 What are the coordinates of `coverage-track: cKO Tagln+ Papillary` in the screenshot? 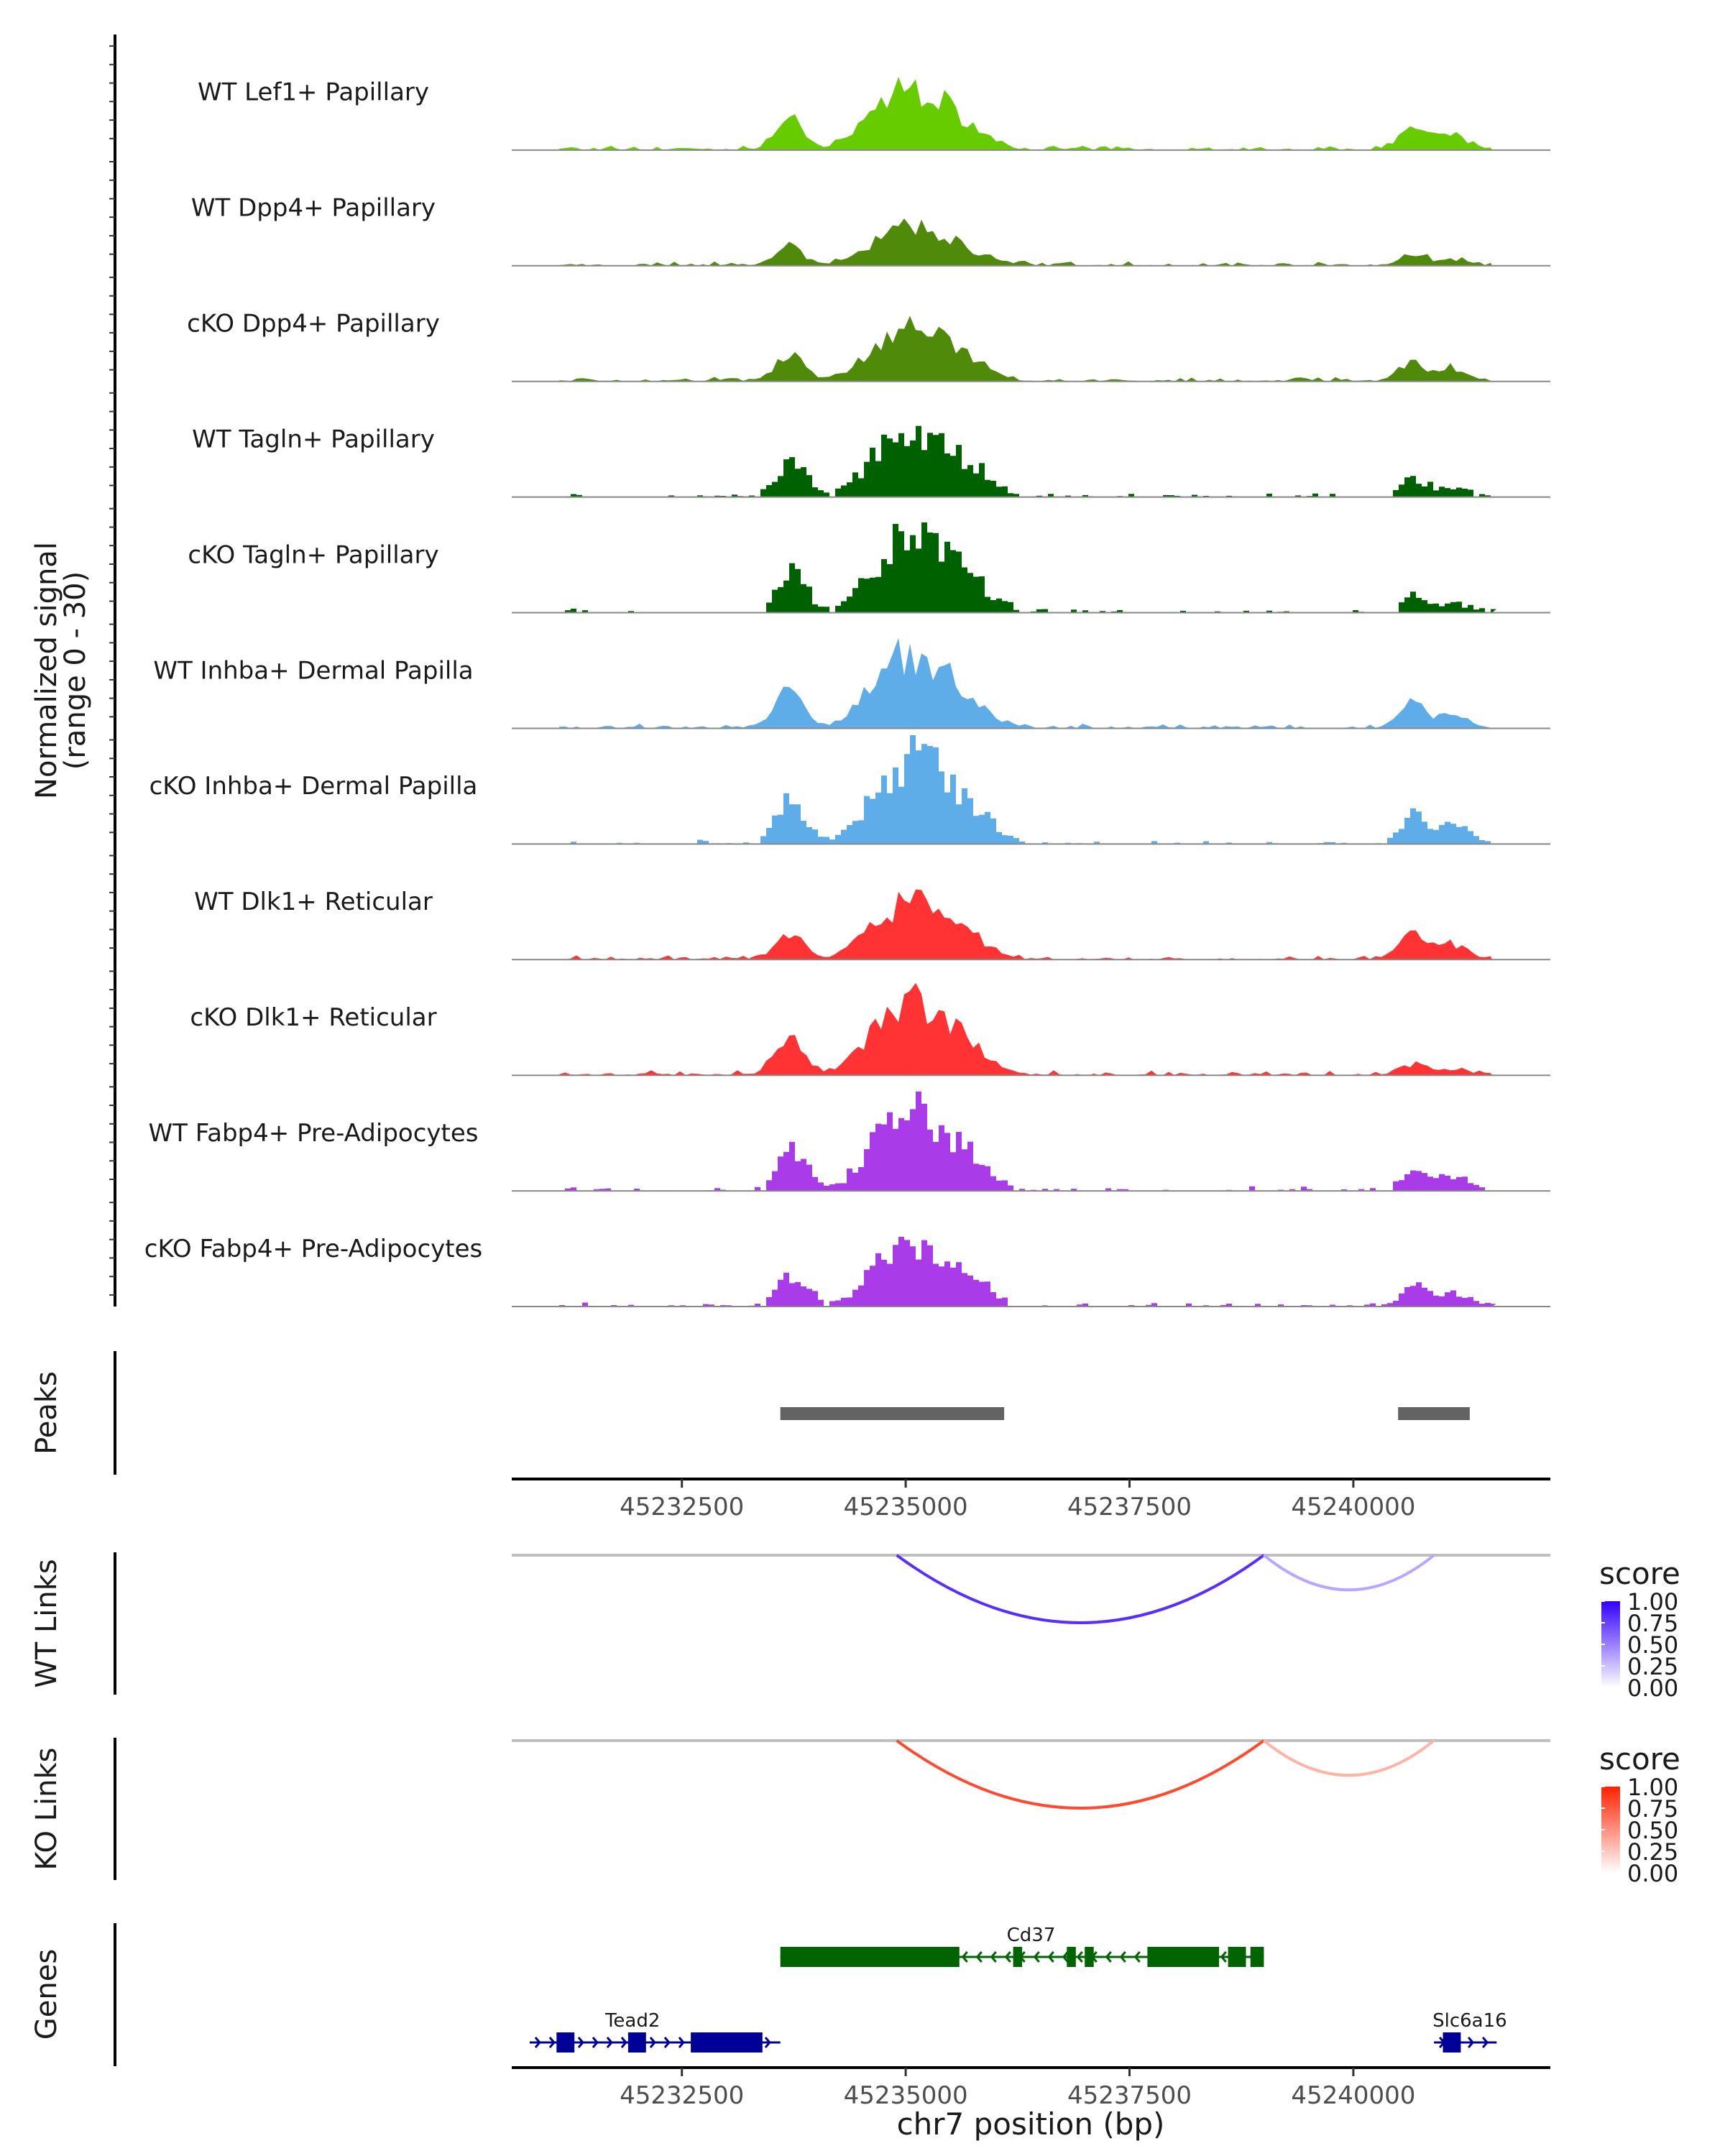 It's located at (869, 568).